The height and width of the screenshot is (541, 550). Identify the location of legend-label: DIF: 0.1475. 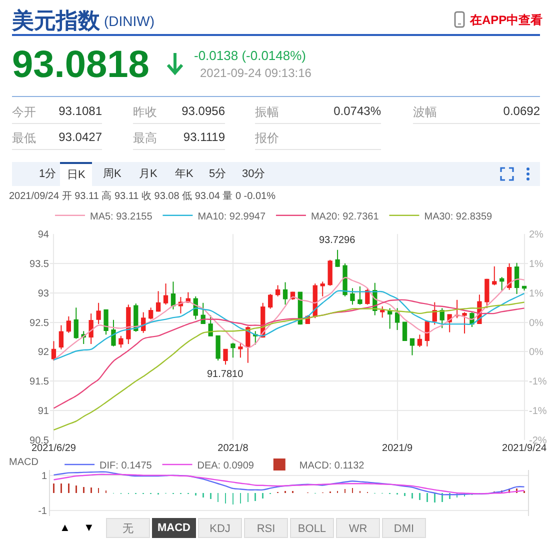
(126, 466).